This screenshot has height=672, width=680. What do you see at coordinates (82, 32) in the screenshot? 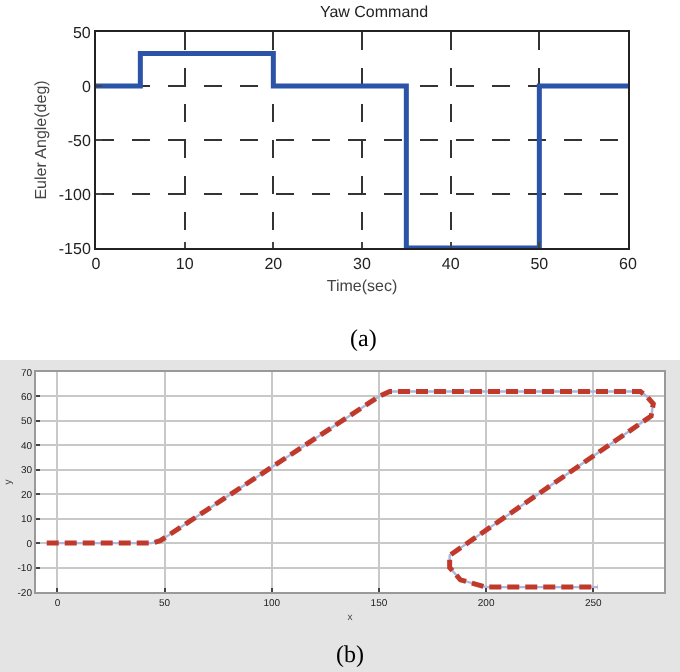
I see `y-tick-label: 50` at bounding box center [82, 32].